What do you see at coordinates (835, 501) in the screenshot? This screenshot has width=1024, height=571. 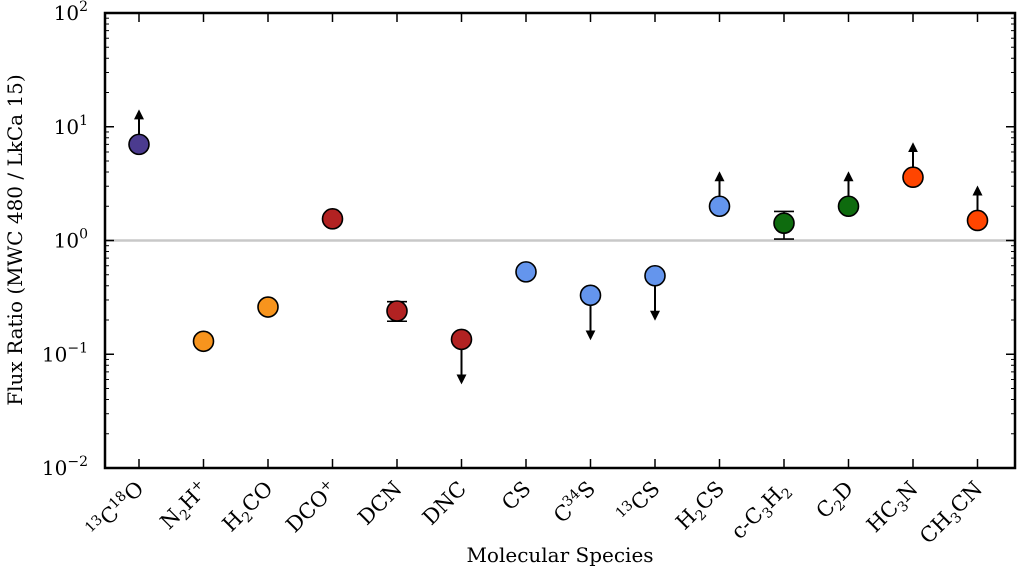 I see `x-tick-label: C2D` at bounding box center [835, 501].